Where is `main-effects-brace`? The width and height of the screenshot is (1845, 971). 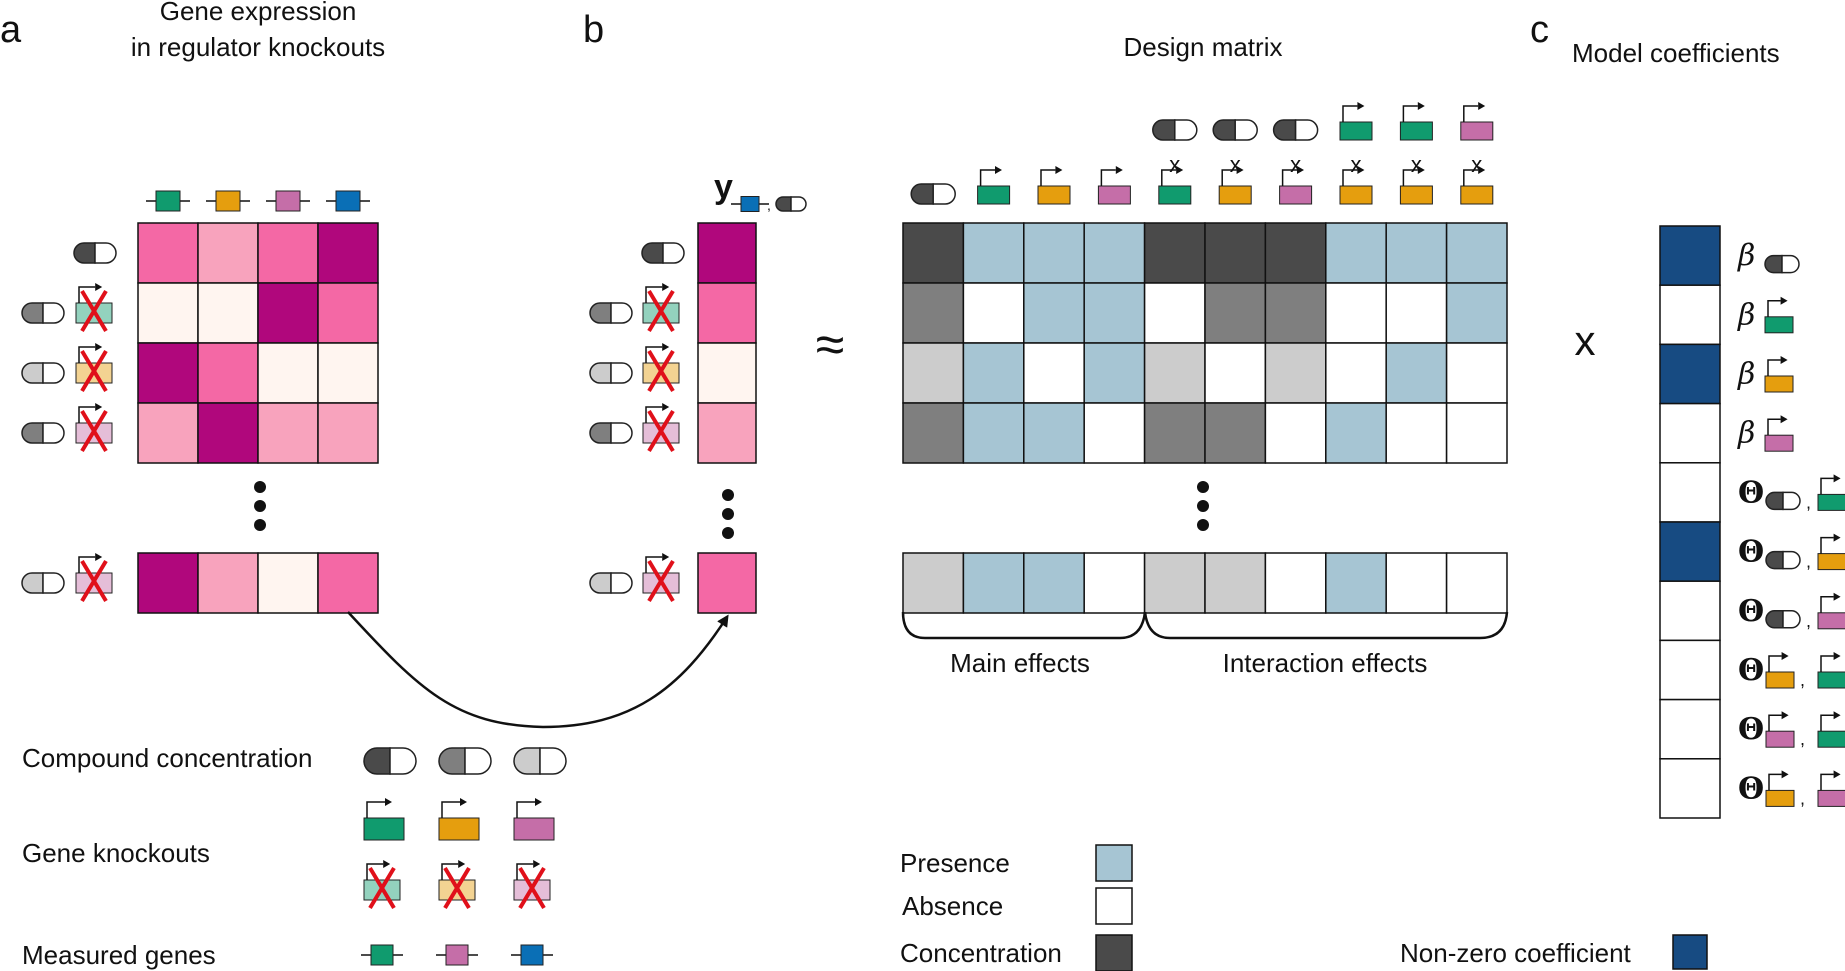
main-effects-brace is located at coordinates (1024, 625).